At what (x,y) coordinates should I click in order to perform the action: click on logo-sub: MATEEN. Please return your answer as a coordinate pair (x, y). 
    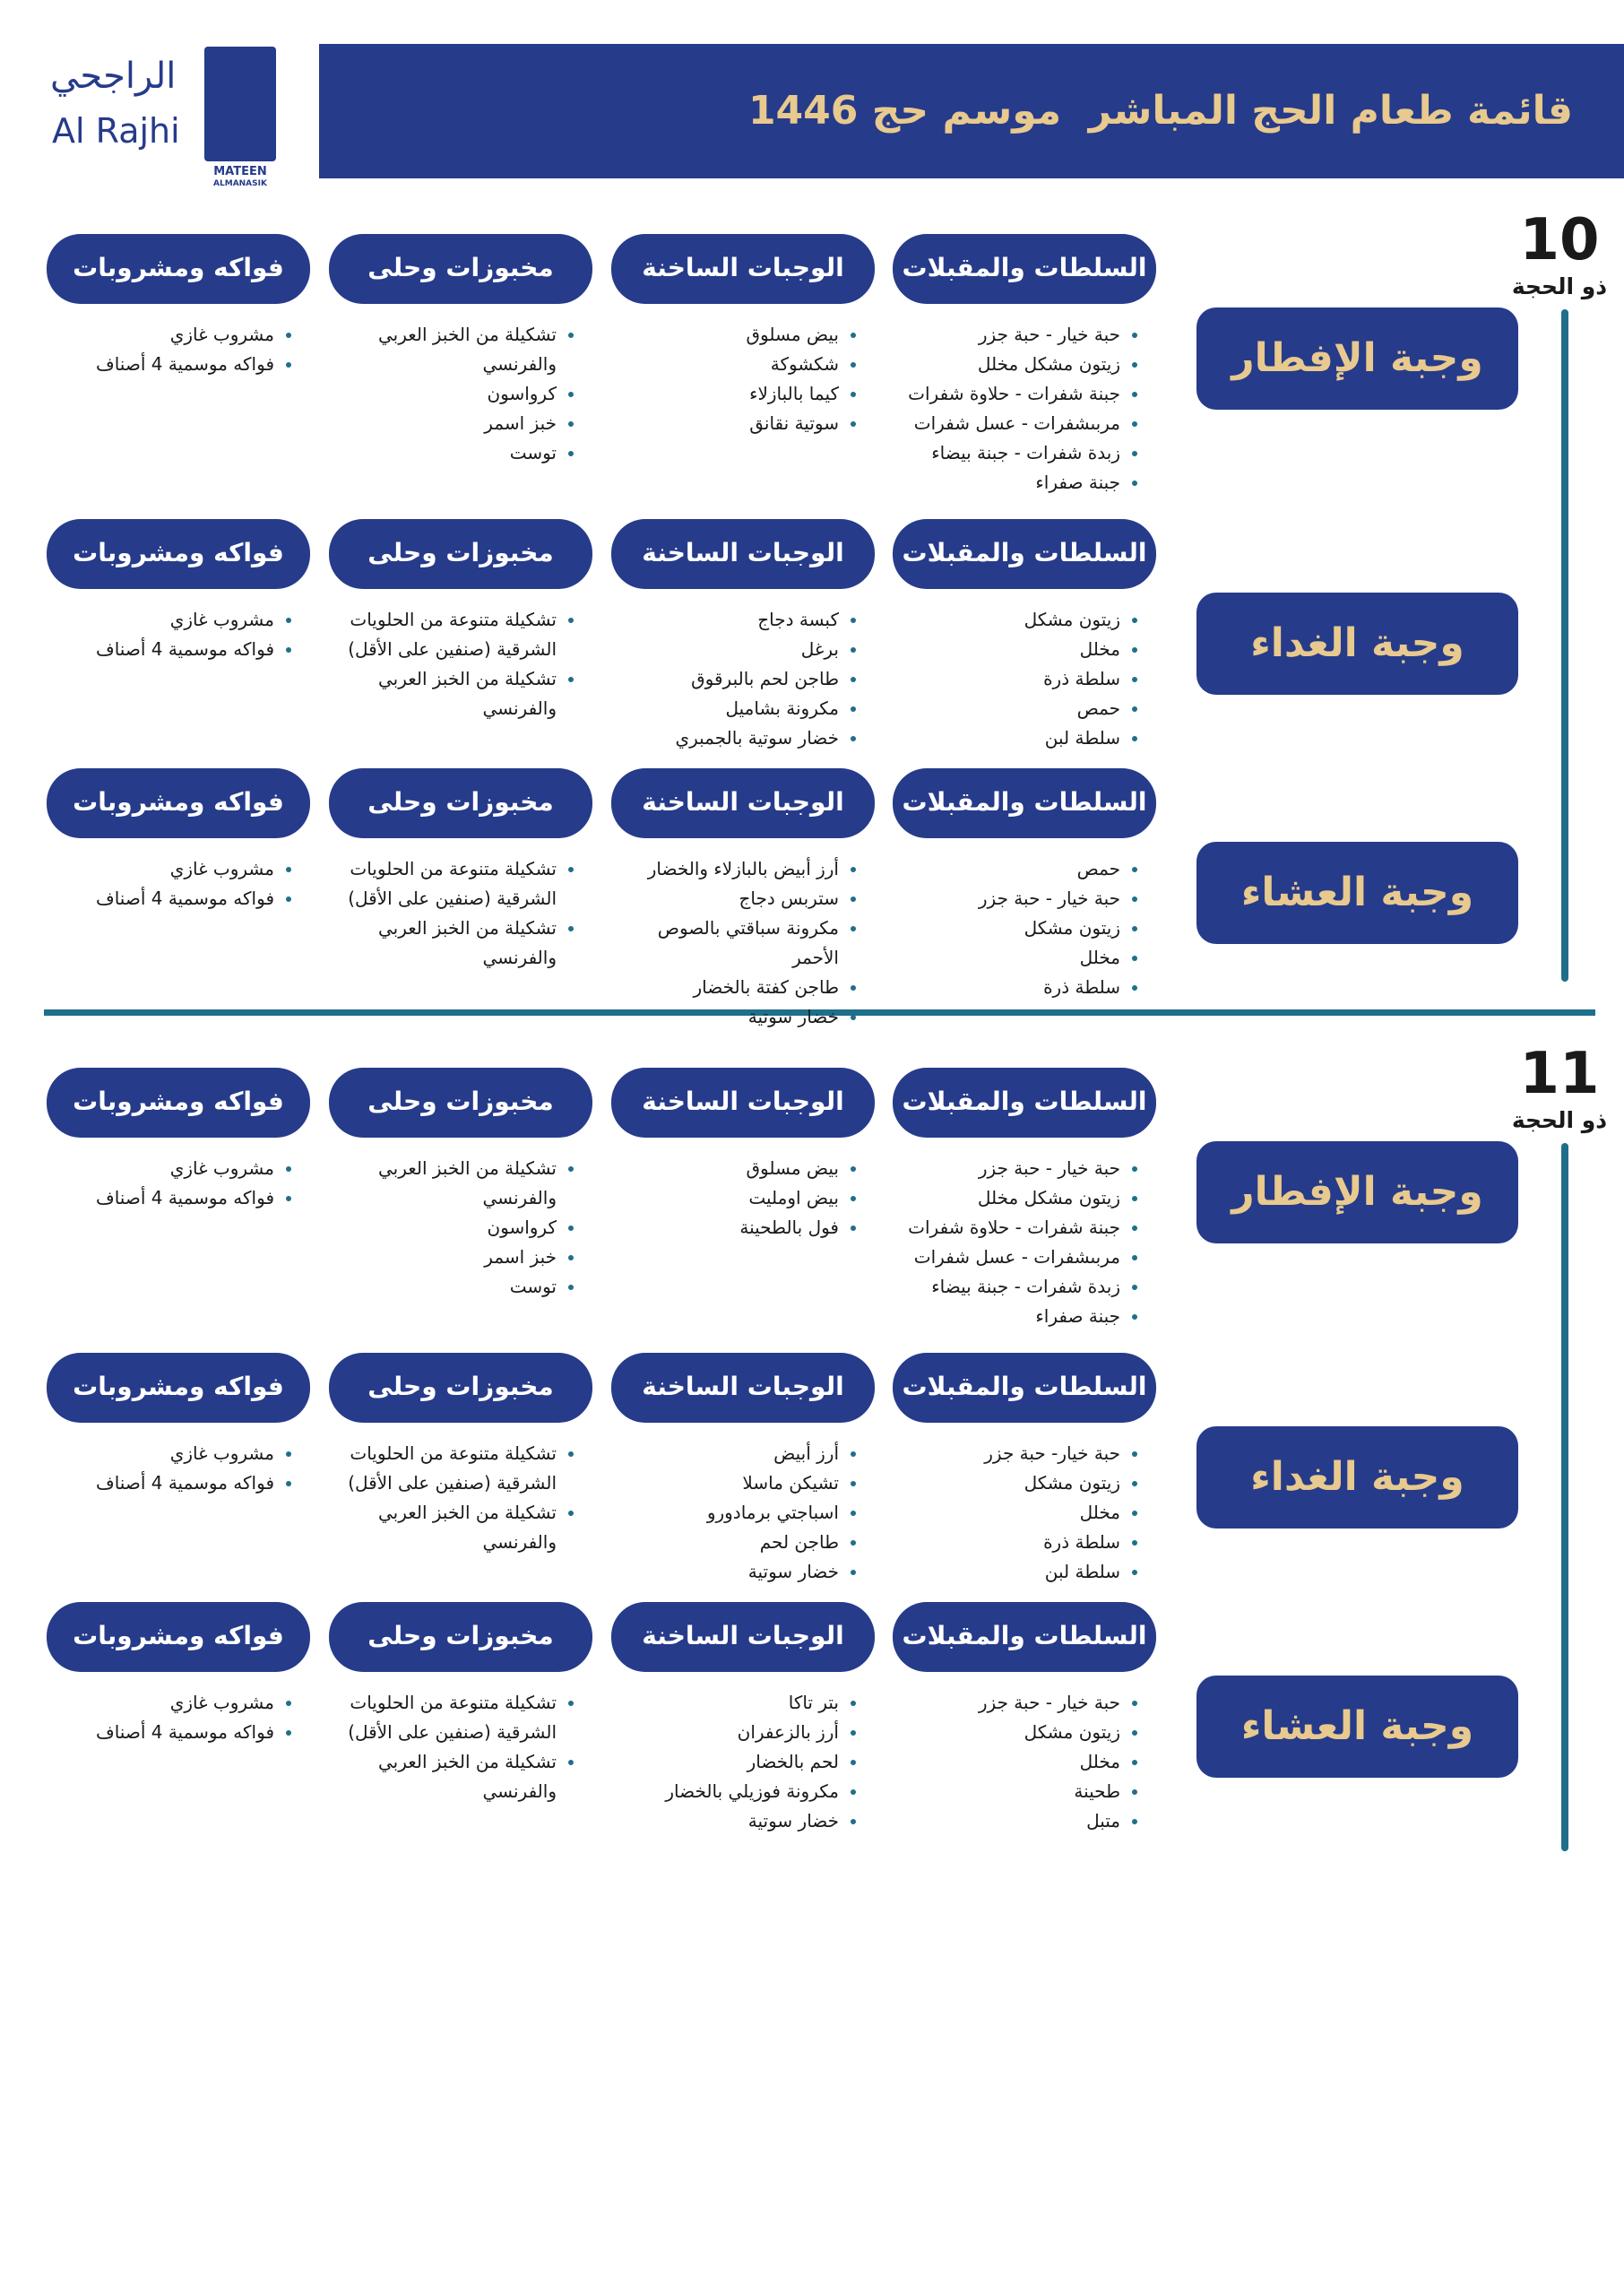
    Looking at the image, I should click on (240, 171).